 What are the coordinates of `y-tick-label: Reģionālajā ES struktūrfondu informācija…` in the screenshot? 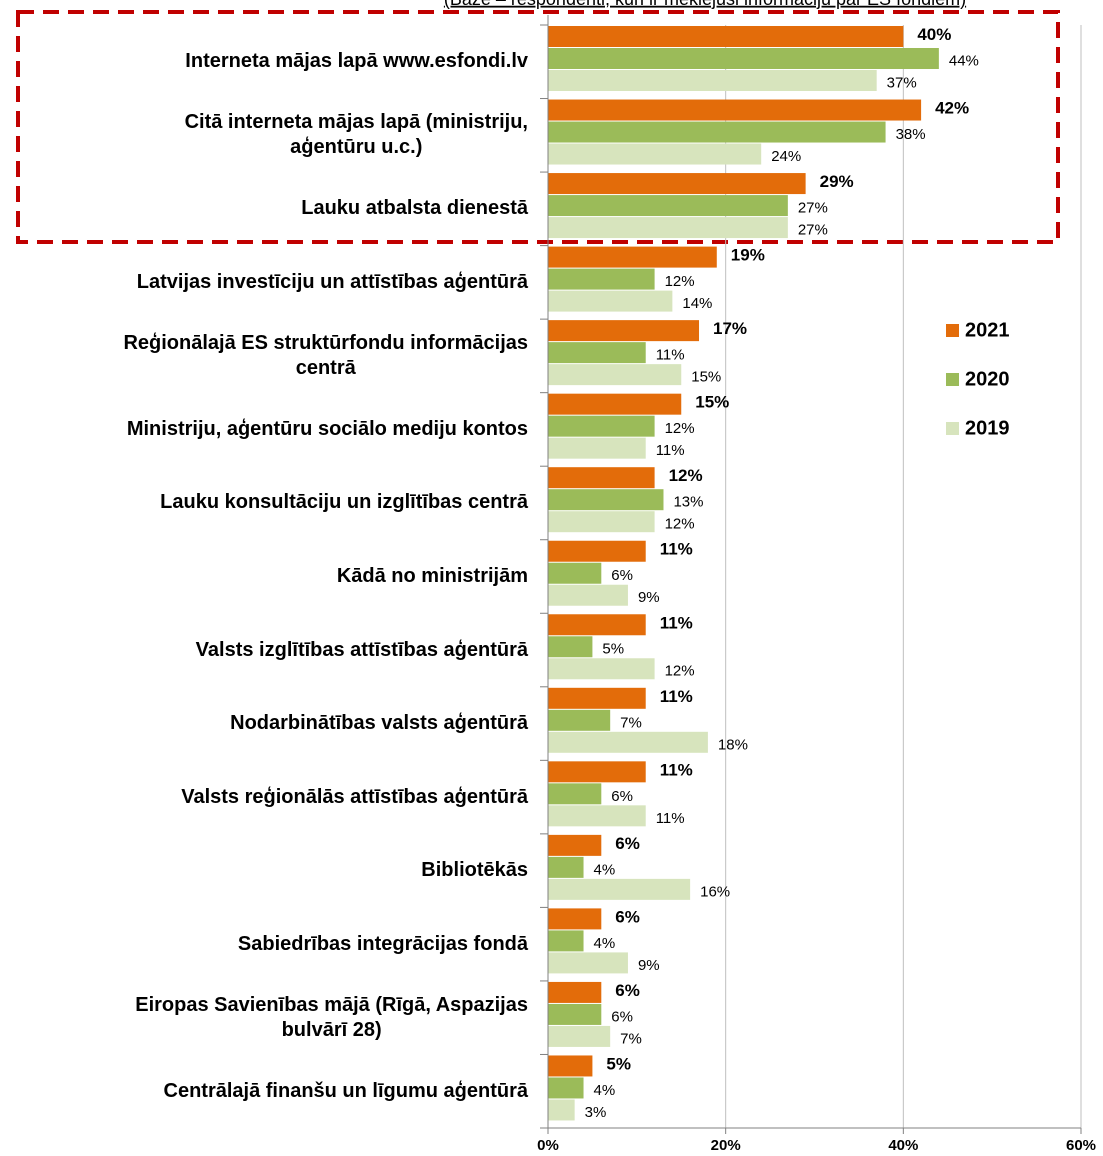 It's located at (325, 355).